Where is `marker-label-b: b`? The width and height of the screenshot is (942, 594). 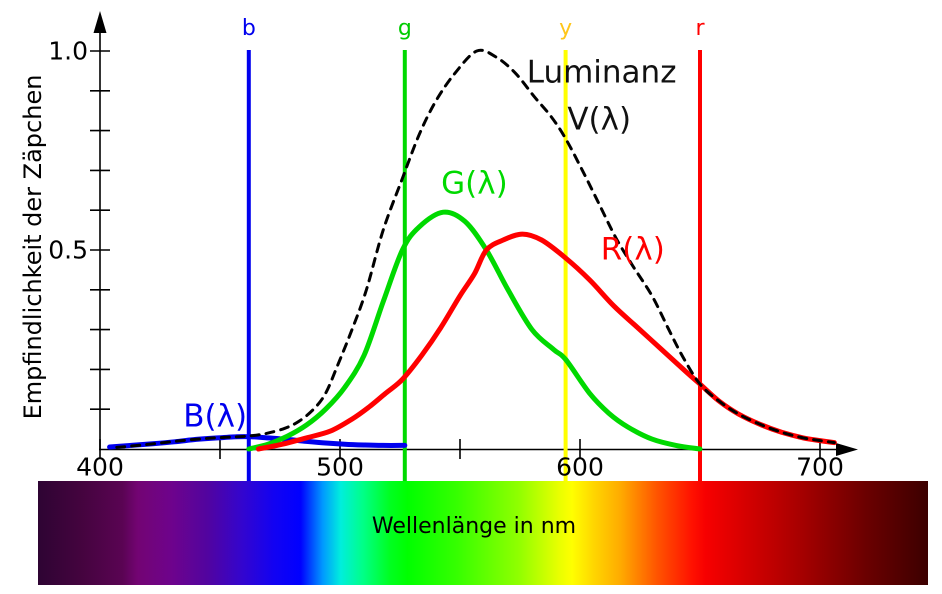 marker-label-b: b is located at coordinates (248, 28).